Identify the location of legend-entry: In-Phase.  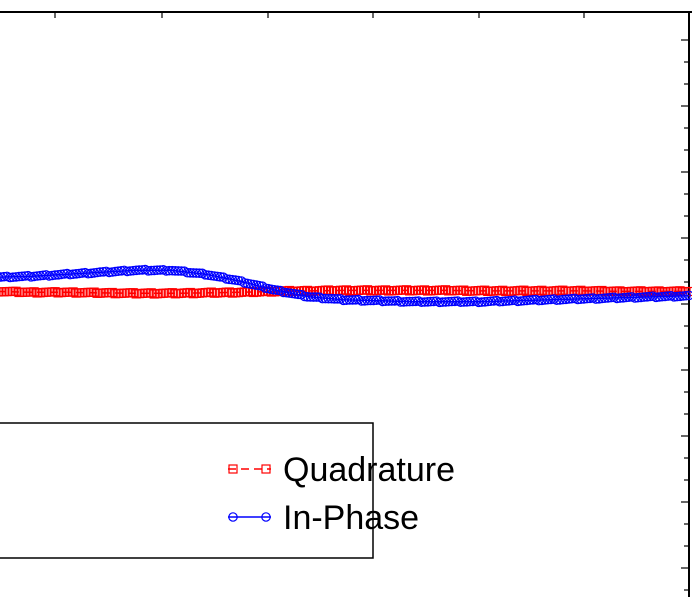
(323, 518).